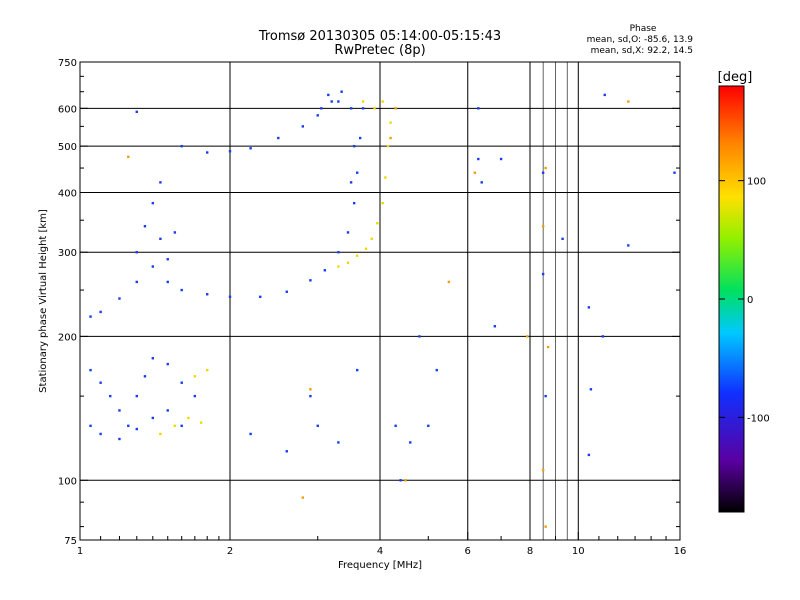 Image resolution: width=800 pixels, height=600 pixels. What do you see at coordinates (379, 50) in the screenshot?
I see `chart-subtitle: RwPretec (8p)` at bounding box center [379, 50].